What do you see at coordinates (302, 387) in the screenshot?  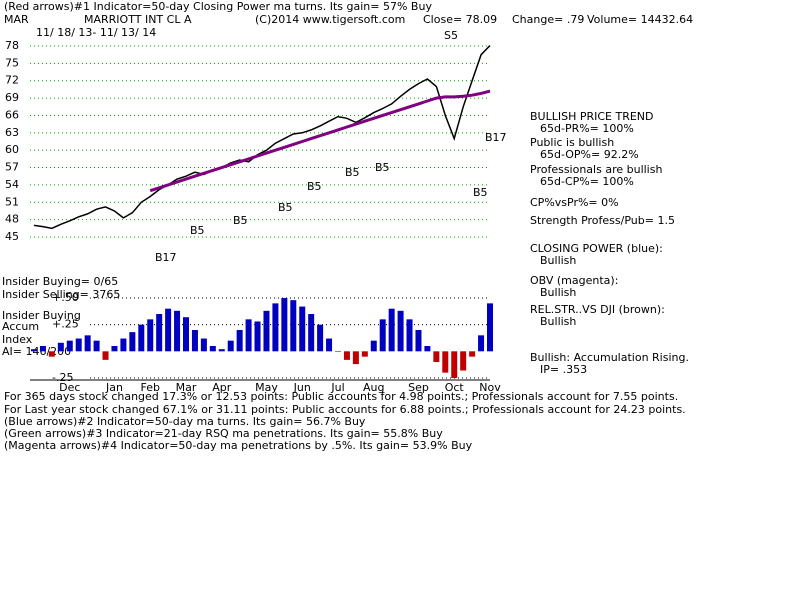 I see `x-tick-label: Jun` at bounding box center [302, 387].